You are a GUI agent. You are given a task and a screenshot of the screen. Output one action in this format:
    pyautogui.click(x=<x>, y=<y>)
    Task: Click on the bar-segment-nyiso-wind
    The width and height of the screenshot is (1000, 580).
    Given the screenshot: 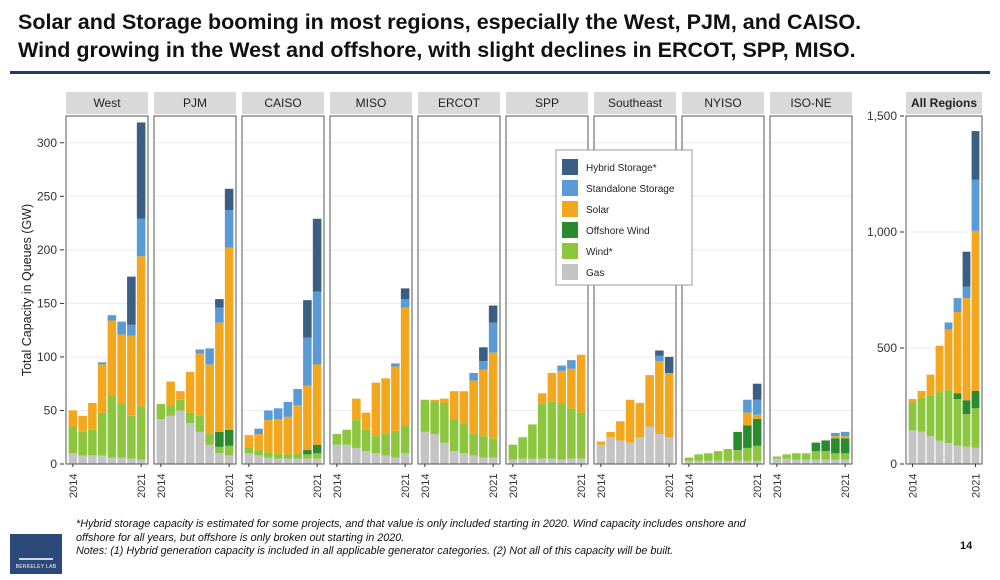 What is the action you would take?
    pyautogui.click(x=718, y=456)
    